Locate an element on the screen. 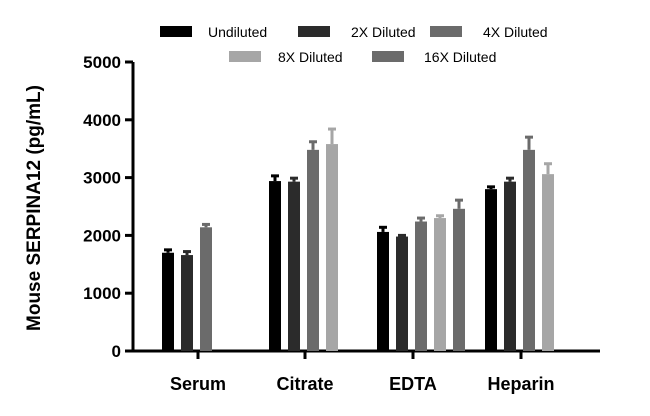  legend-item-8x-diluted: 8X Diluted is located at coordinates (286, 57).